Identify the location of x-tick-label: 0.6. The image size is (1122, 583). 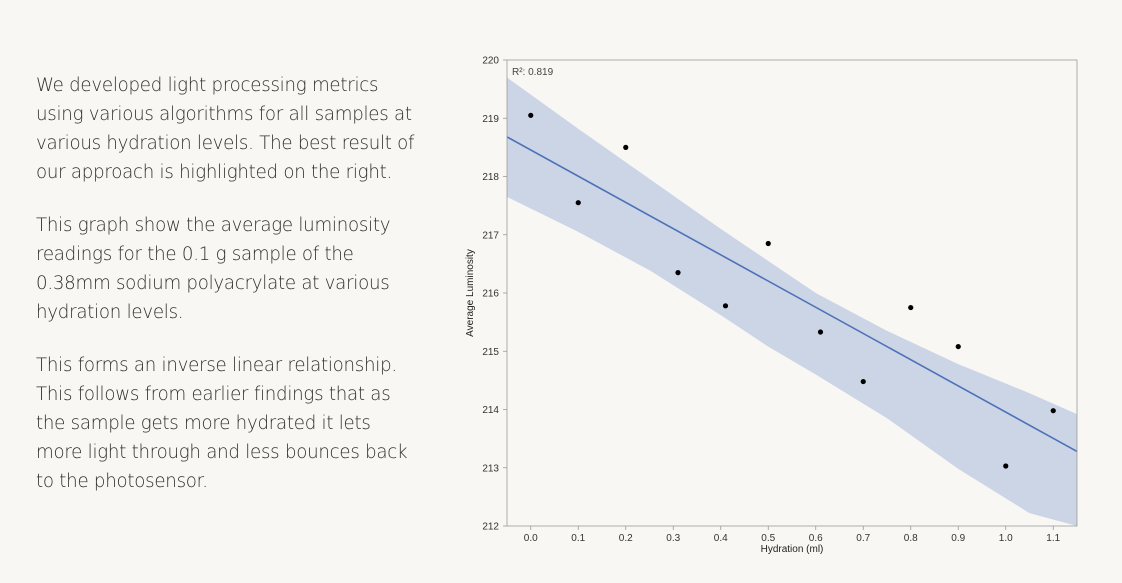
(816, 538).